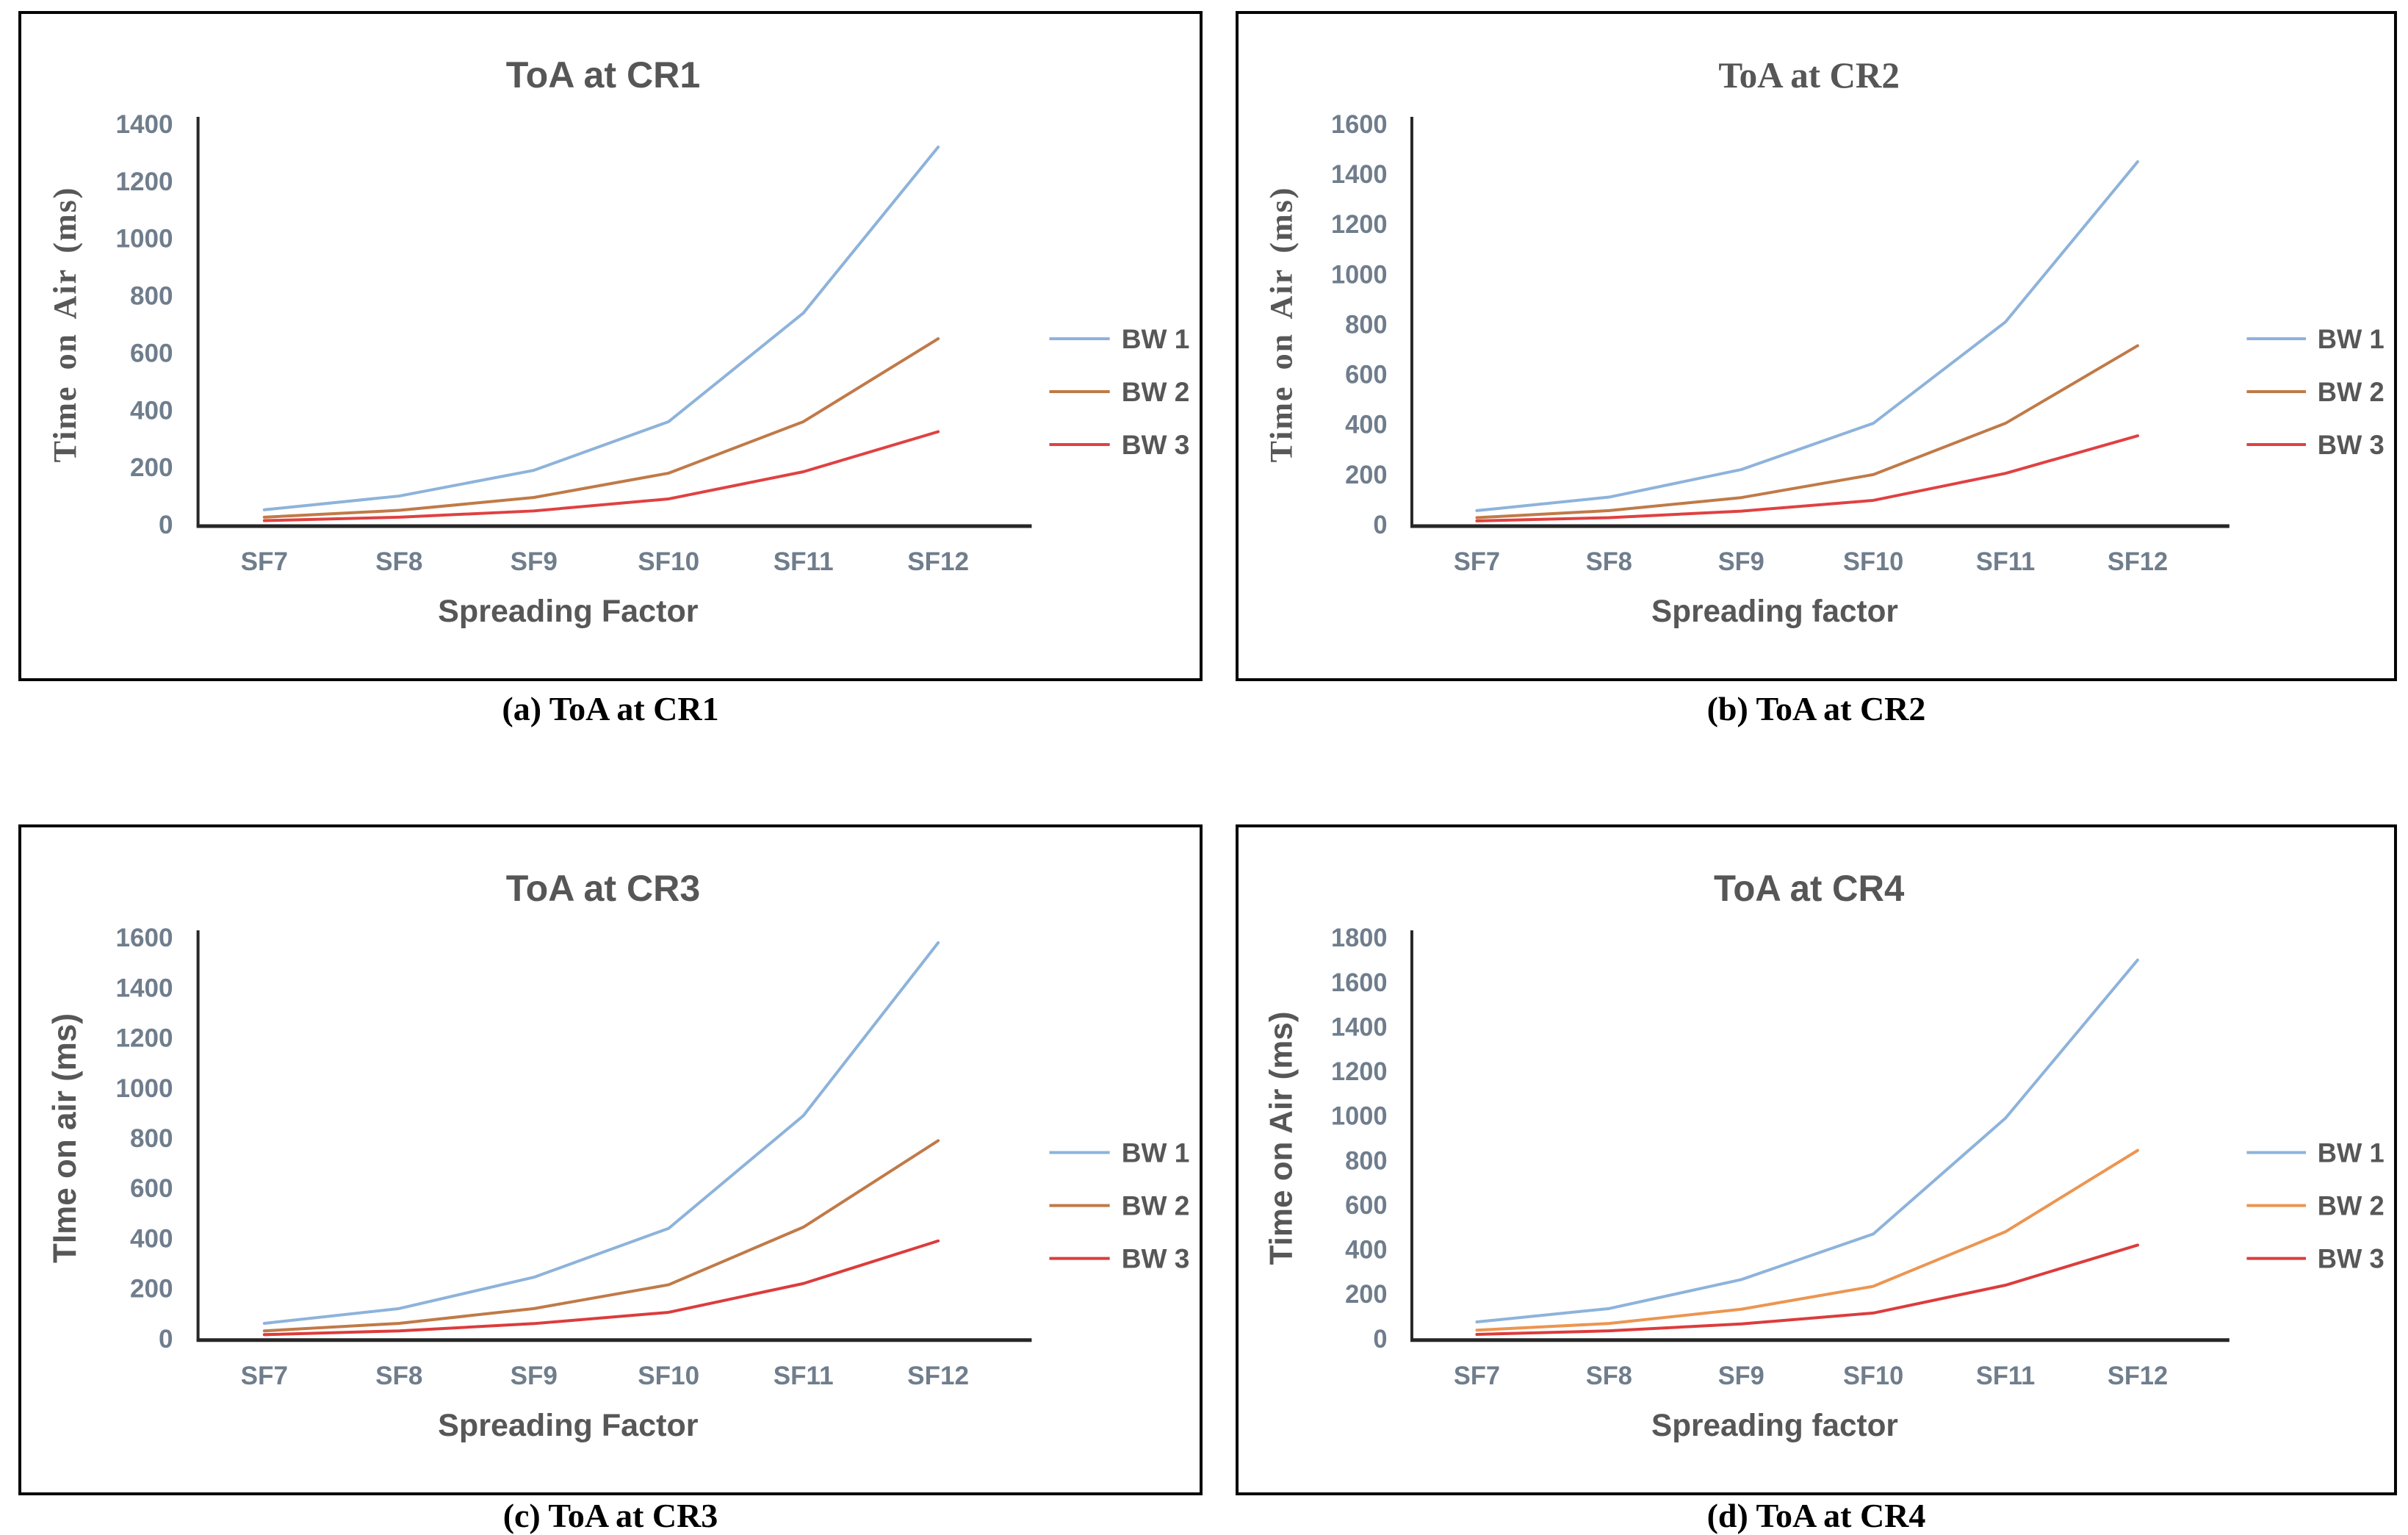 This screenshot has width=2408, height=1535. I want to click on chart-title: ToA at CR2, so click(1809, 75).